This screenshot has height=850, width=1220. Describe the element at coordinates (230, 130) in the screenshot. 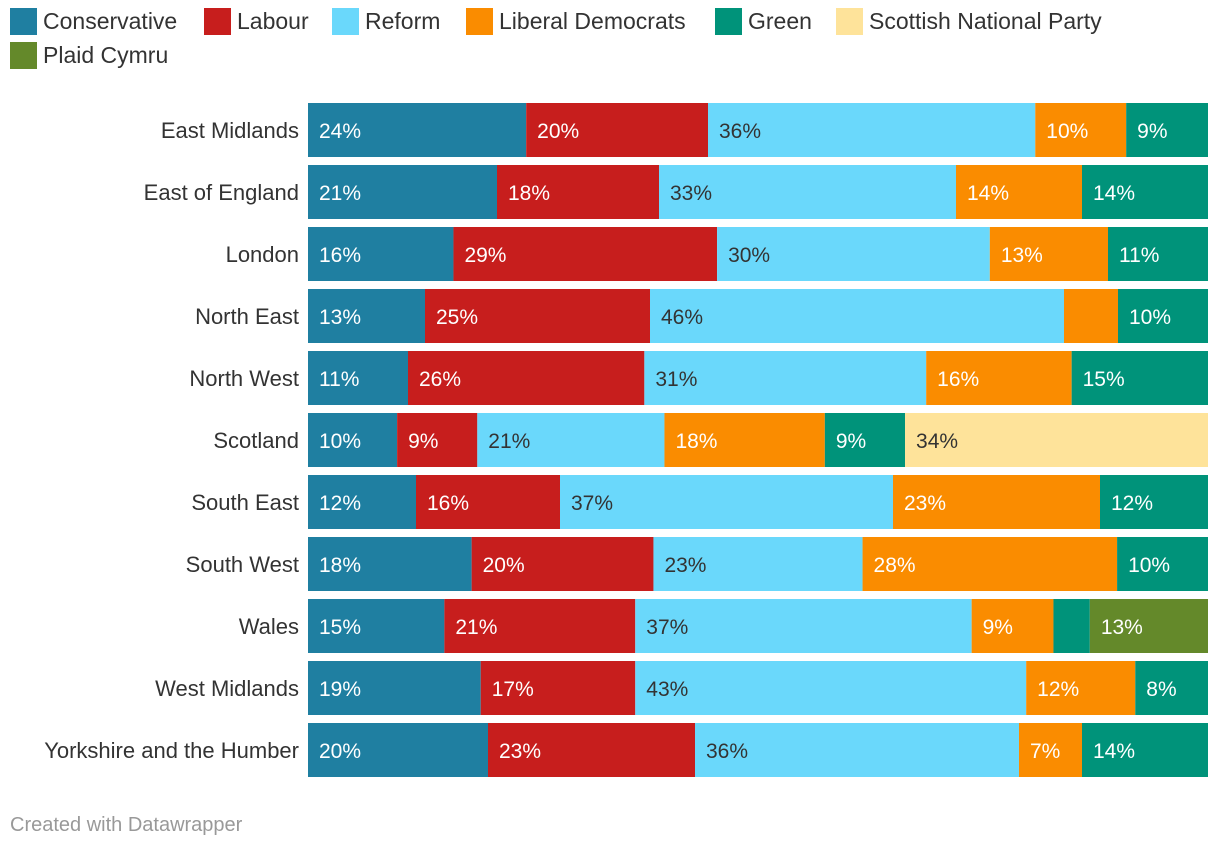

I see `row-label: East Midlands` at that location.